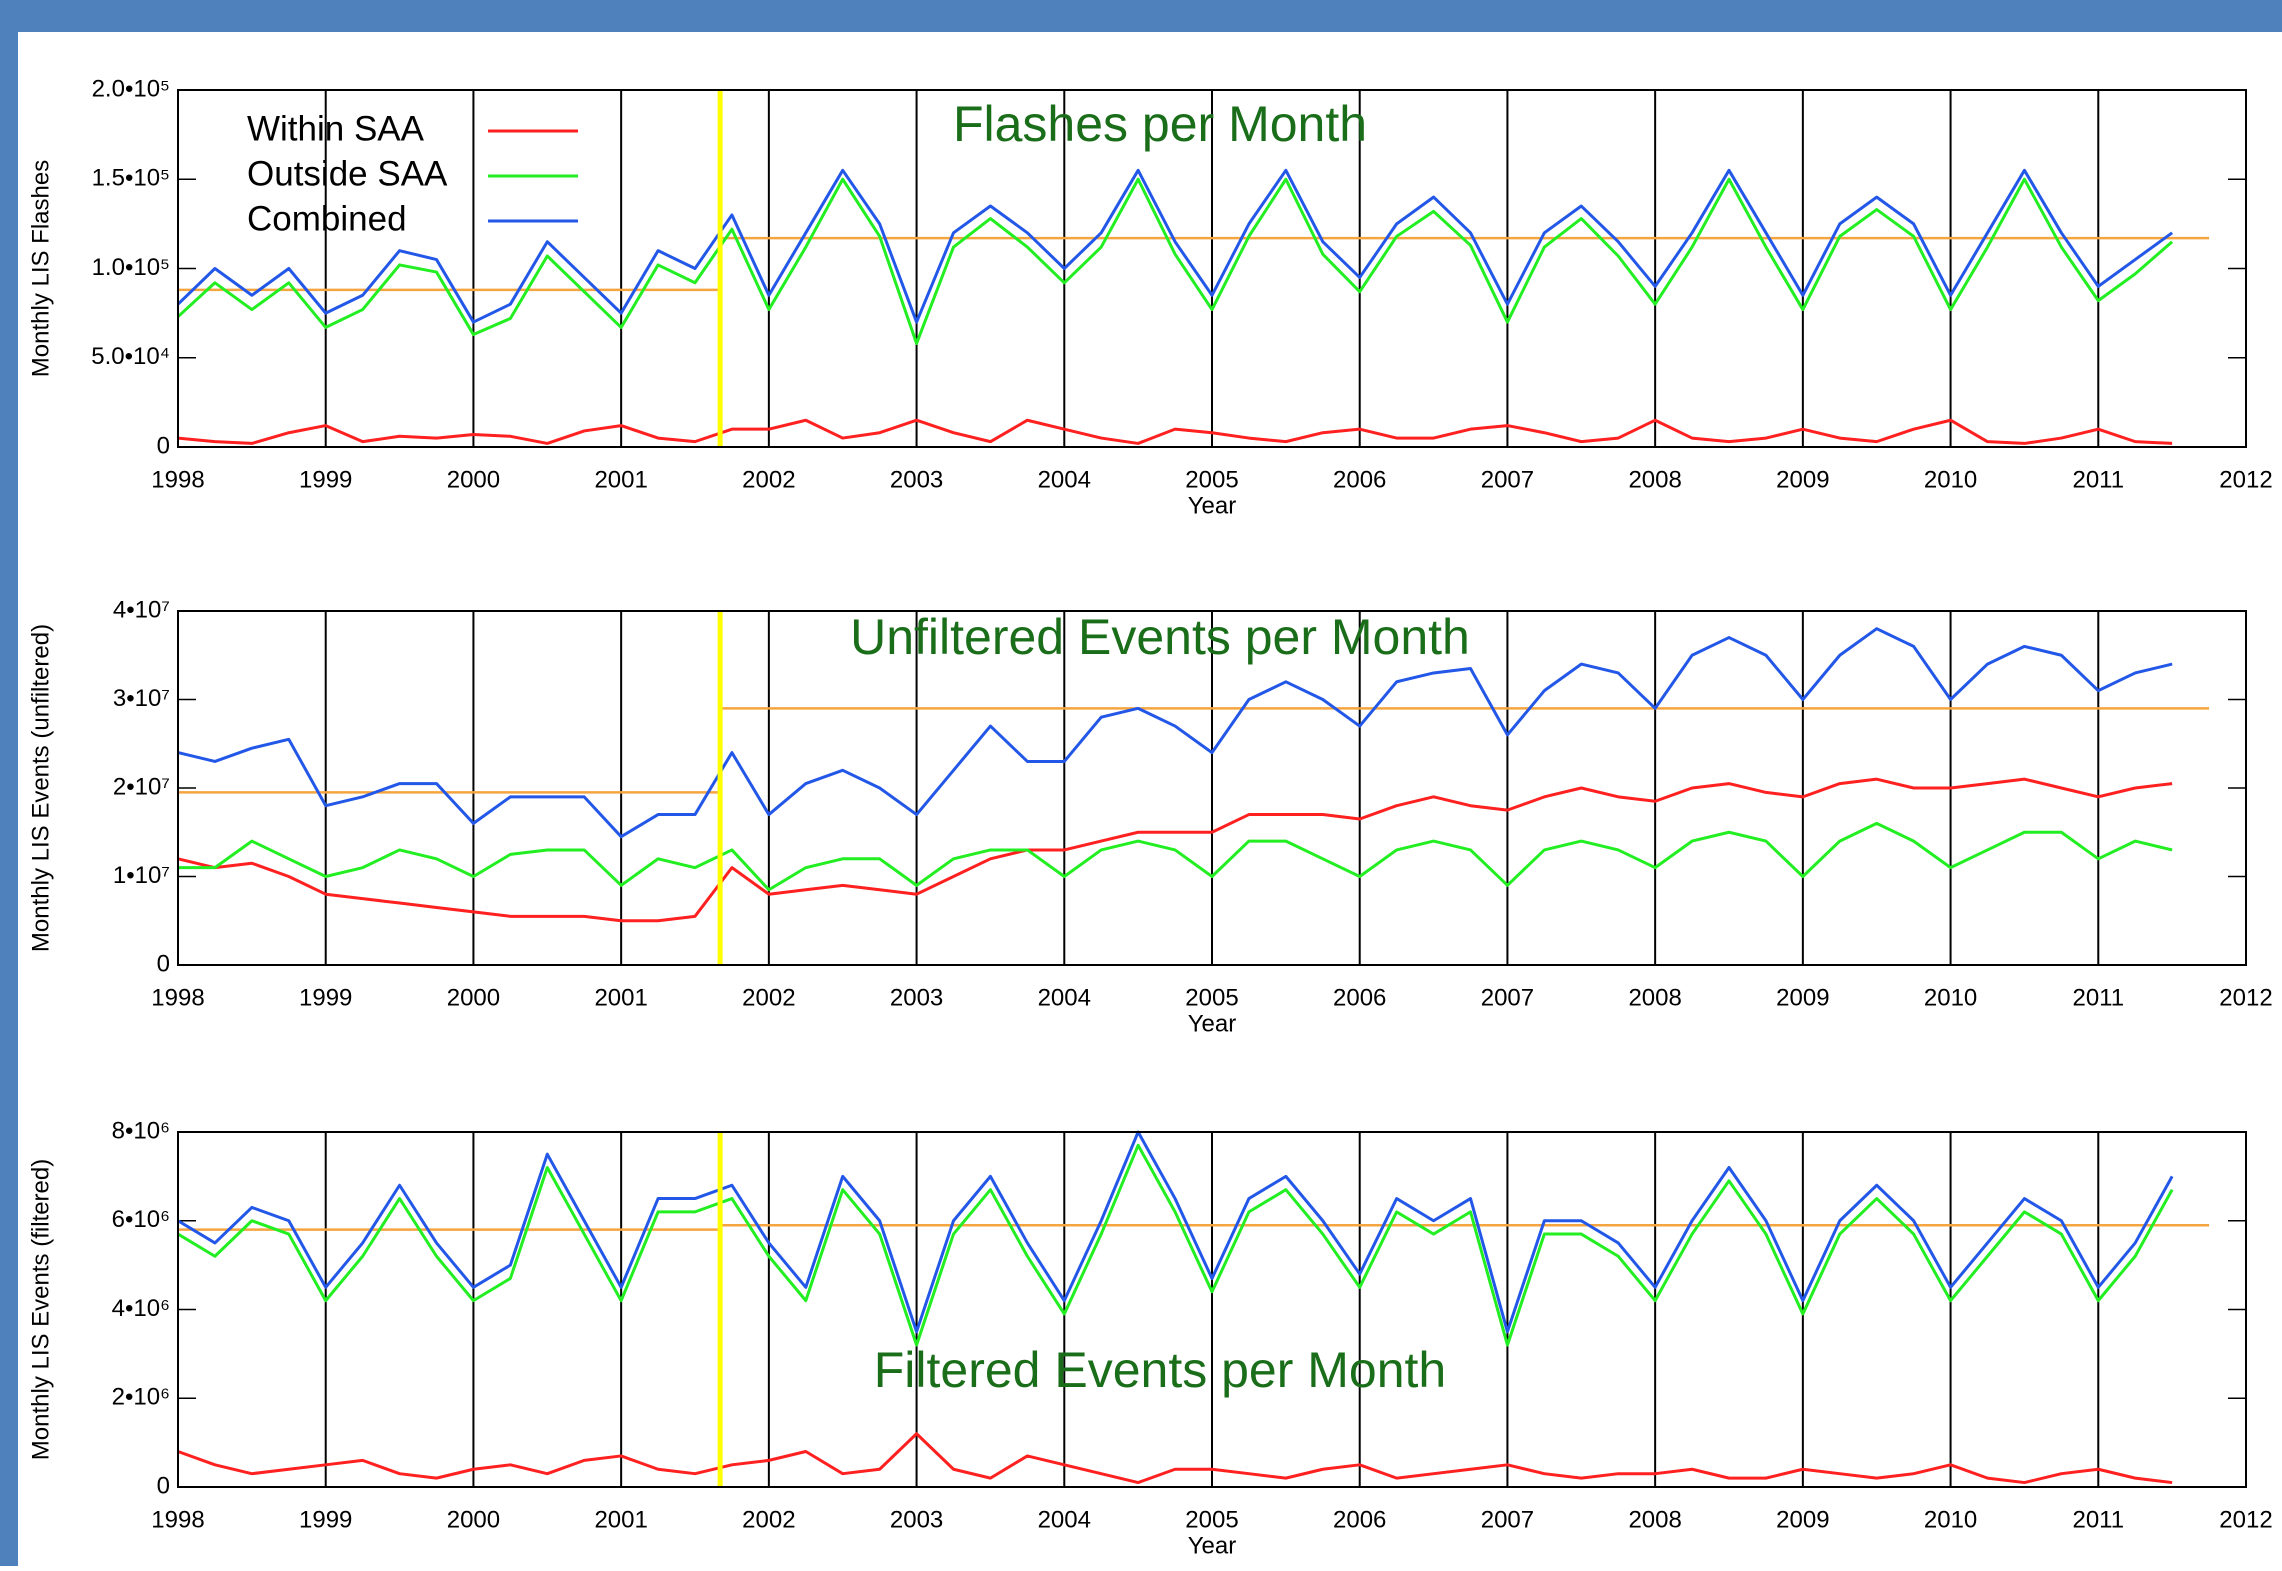 The image size is (2282, 1571). What do you see at coordinates (131, 178) in the screenshot?
I see `y-tick-label: 1.5•10⁵` at bounding box center [131, 178].